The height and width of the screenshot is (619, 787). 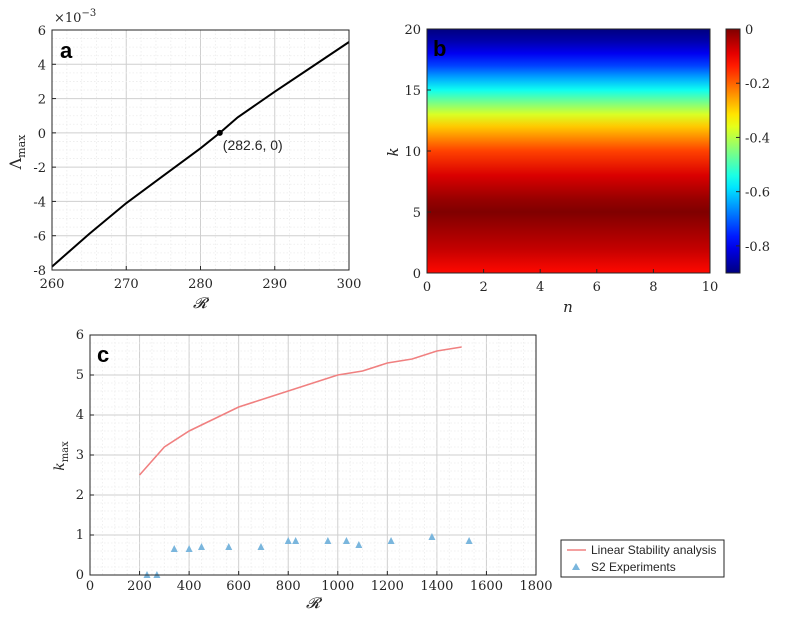 What do you see at coordinates (387, 586) in the screenshot?
I see `panel-c-xtick: 1200` at bounding box center [387, 586].